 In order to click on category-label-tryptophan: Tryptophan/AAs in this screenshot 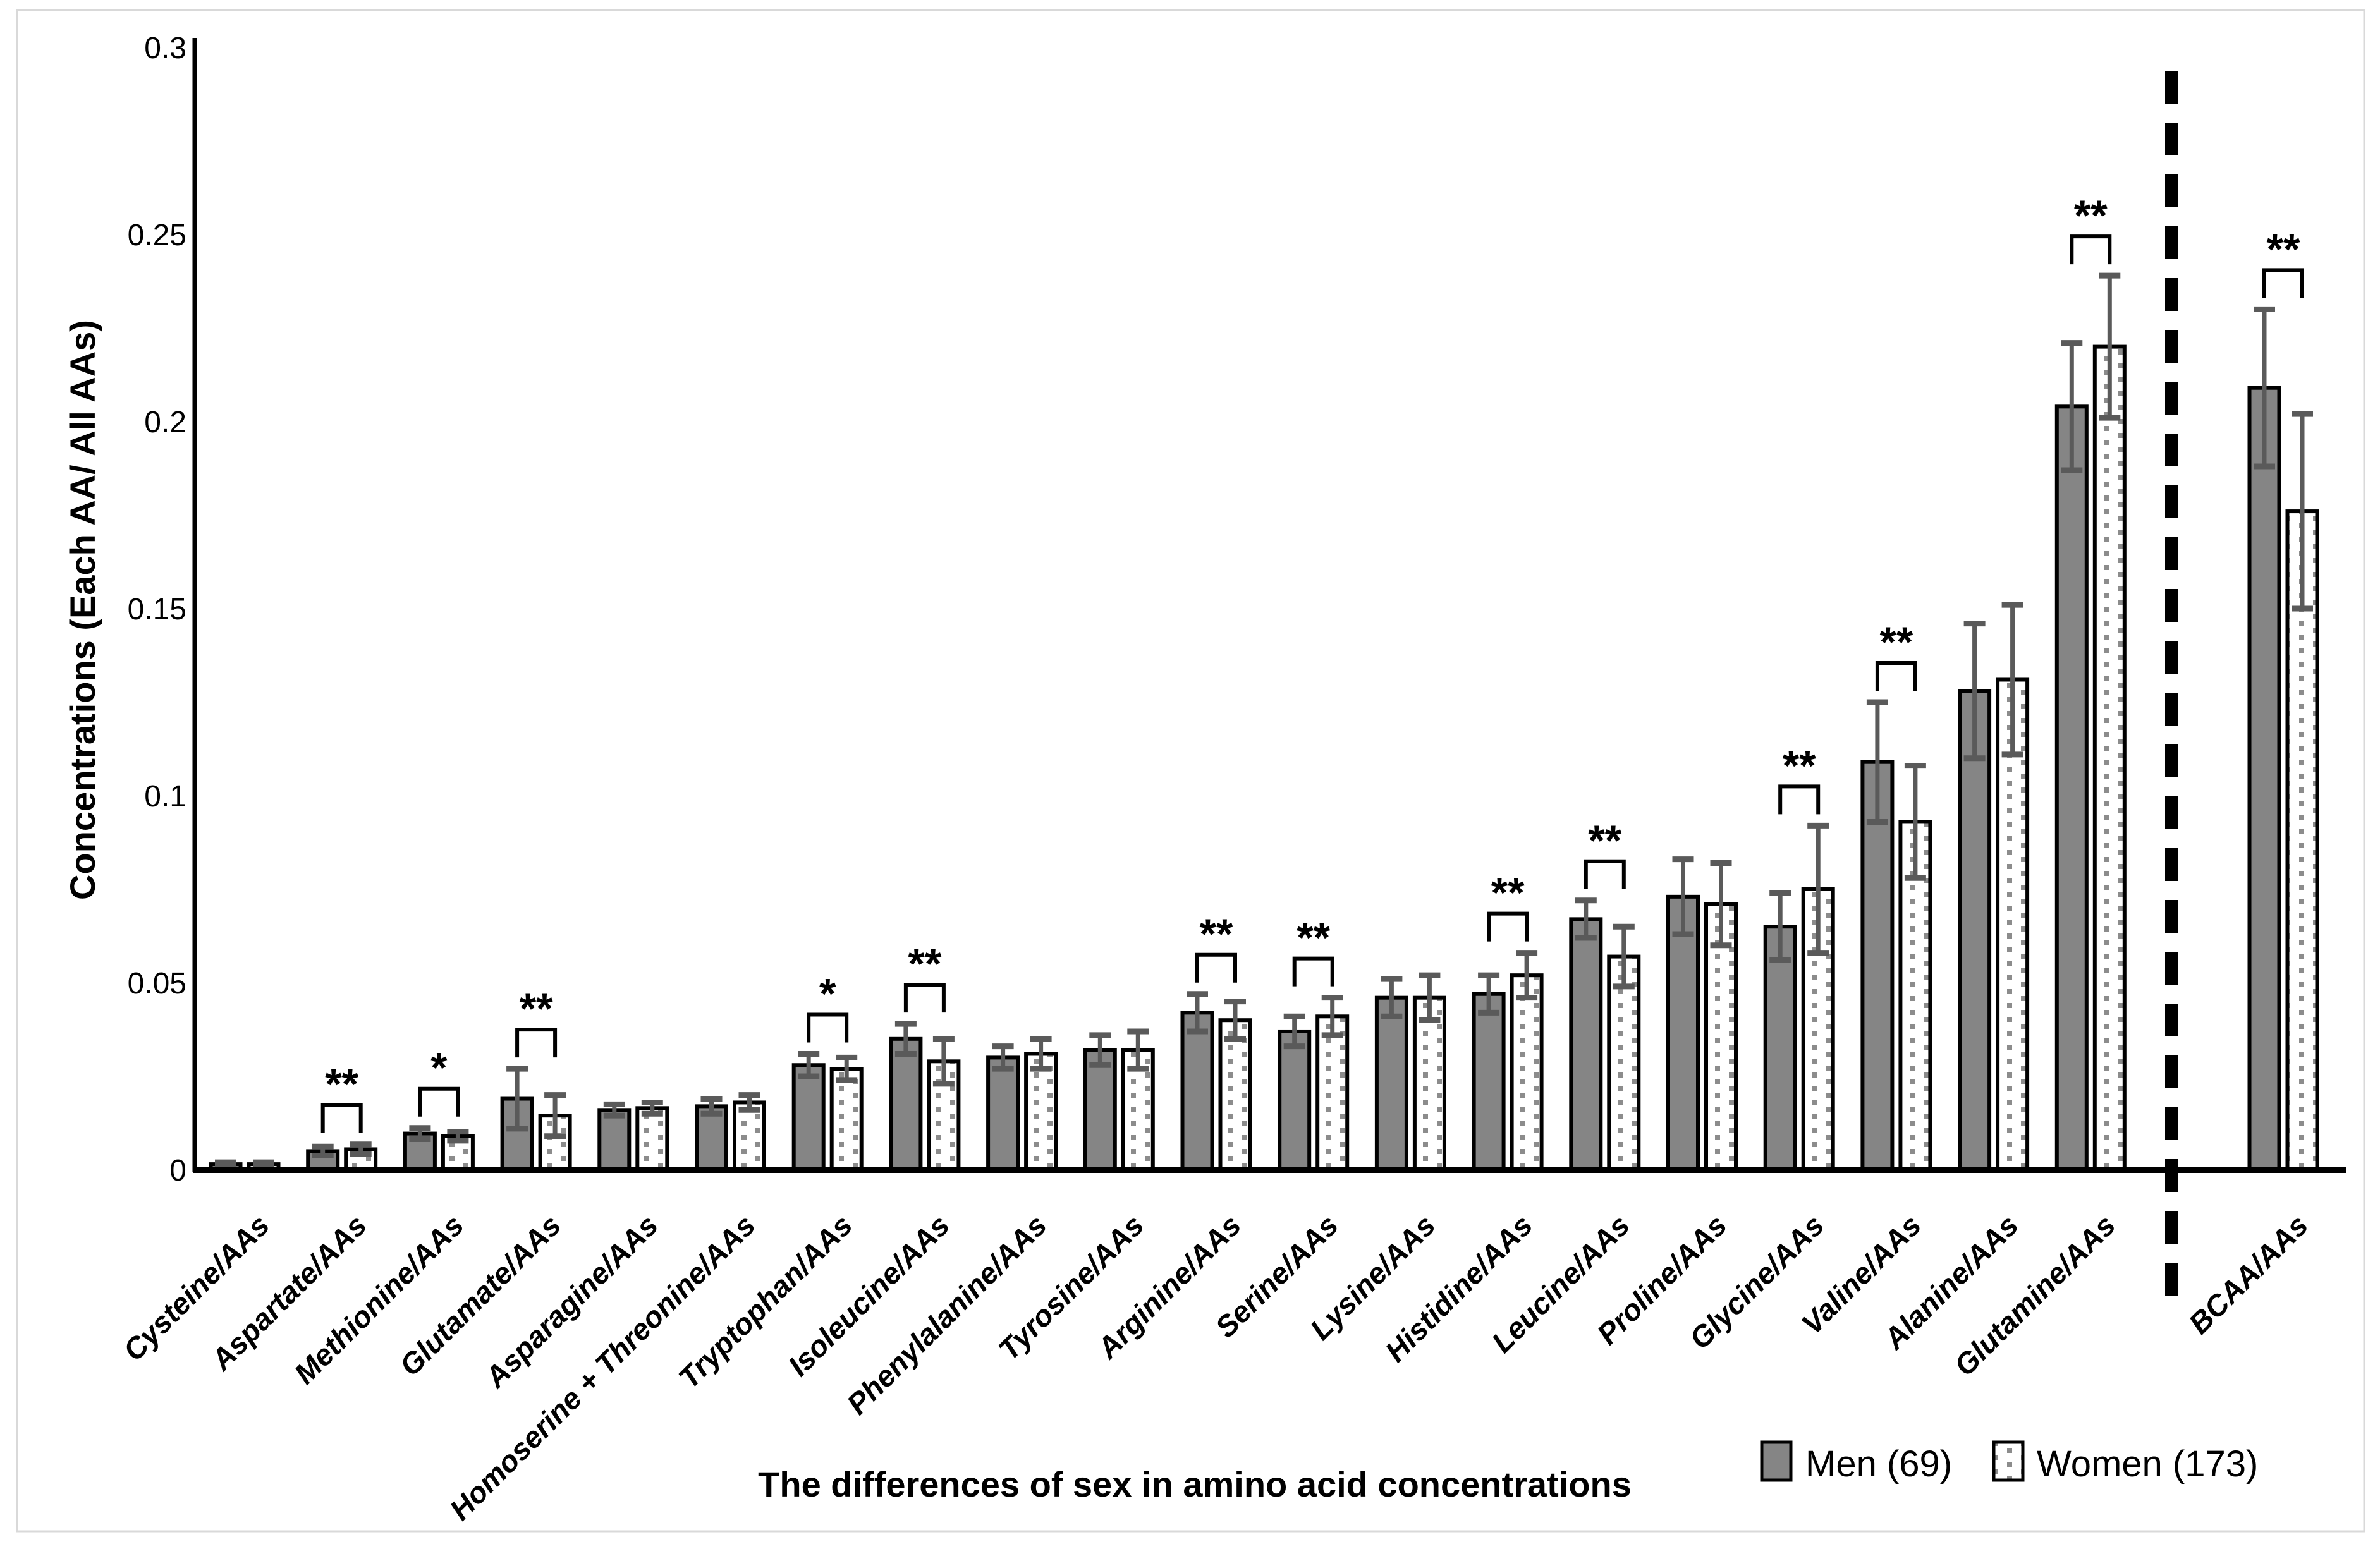, I will do `click(765, 1301)`.